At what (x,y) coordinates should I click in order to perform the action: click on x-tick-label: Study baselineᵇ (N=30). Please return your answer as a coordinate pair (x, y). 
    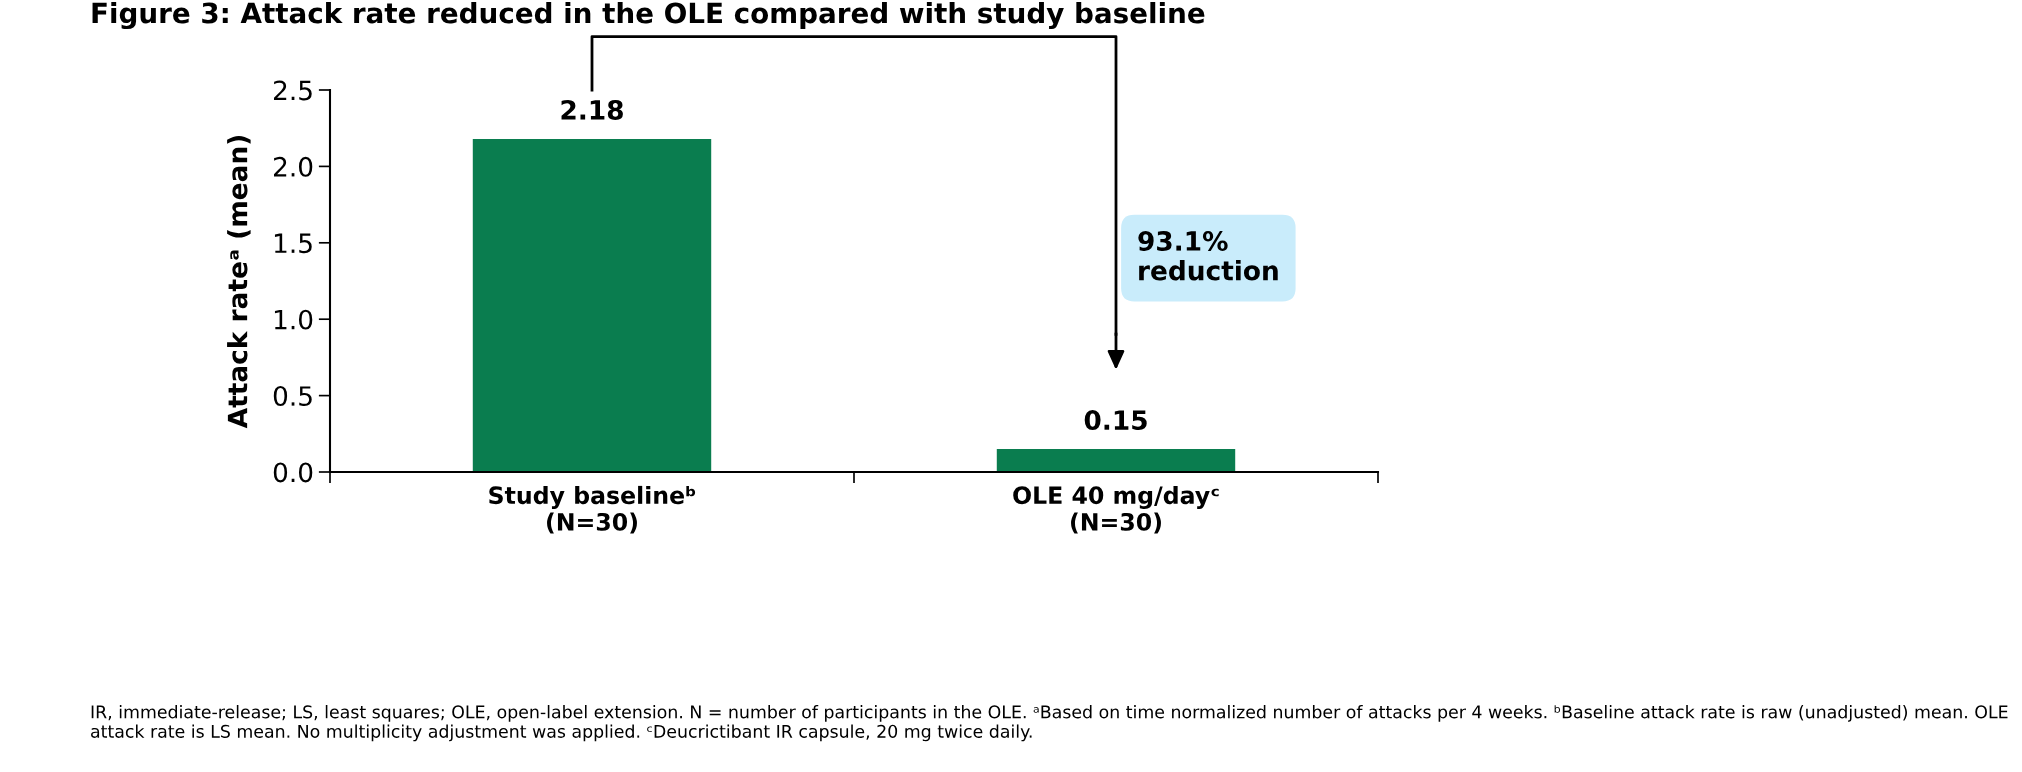
    Looking at the image, I should click on (592, 509).